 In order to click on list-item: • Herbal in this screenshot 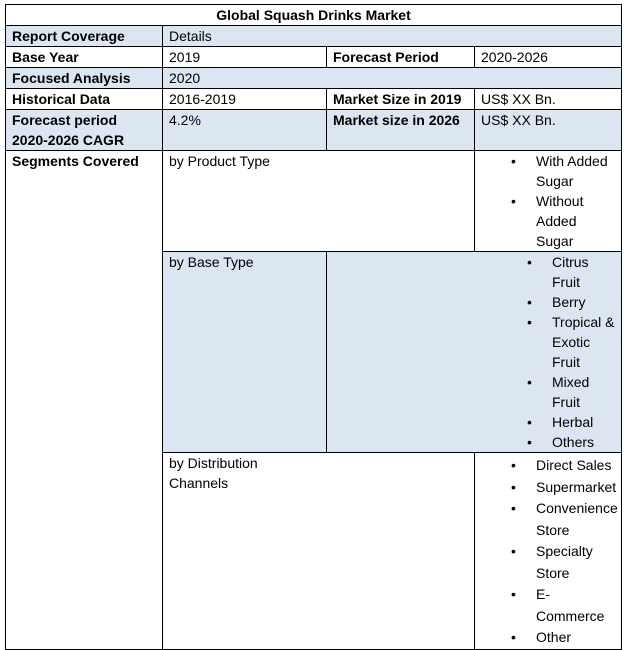, I will do `click(556, 422)`.